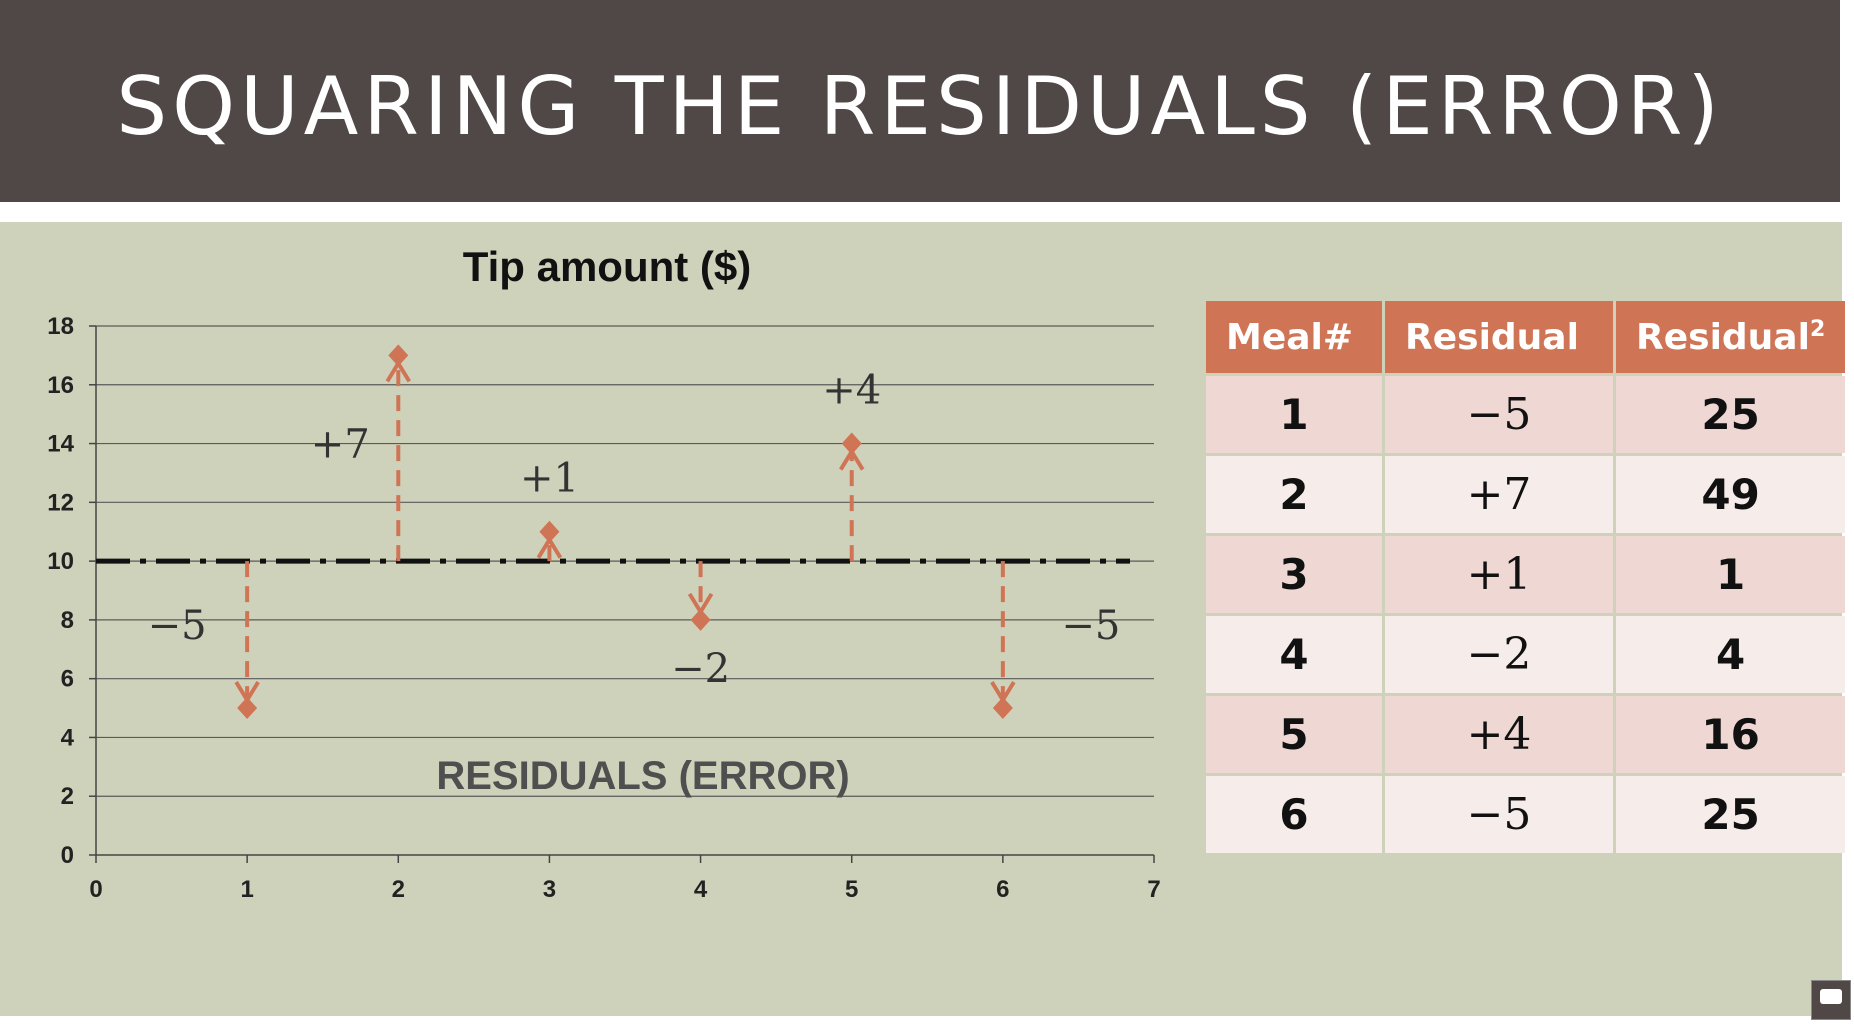 The height and width of the screenshot is (1029, 1854). I want to click on header-meal: Meal#, so click(1294, 337).